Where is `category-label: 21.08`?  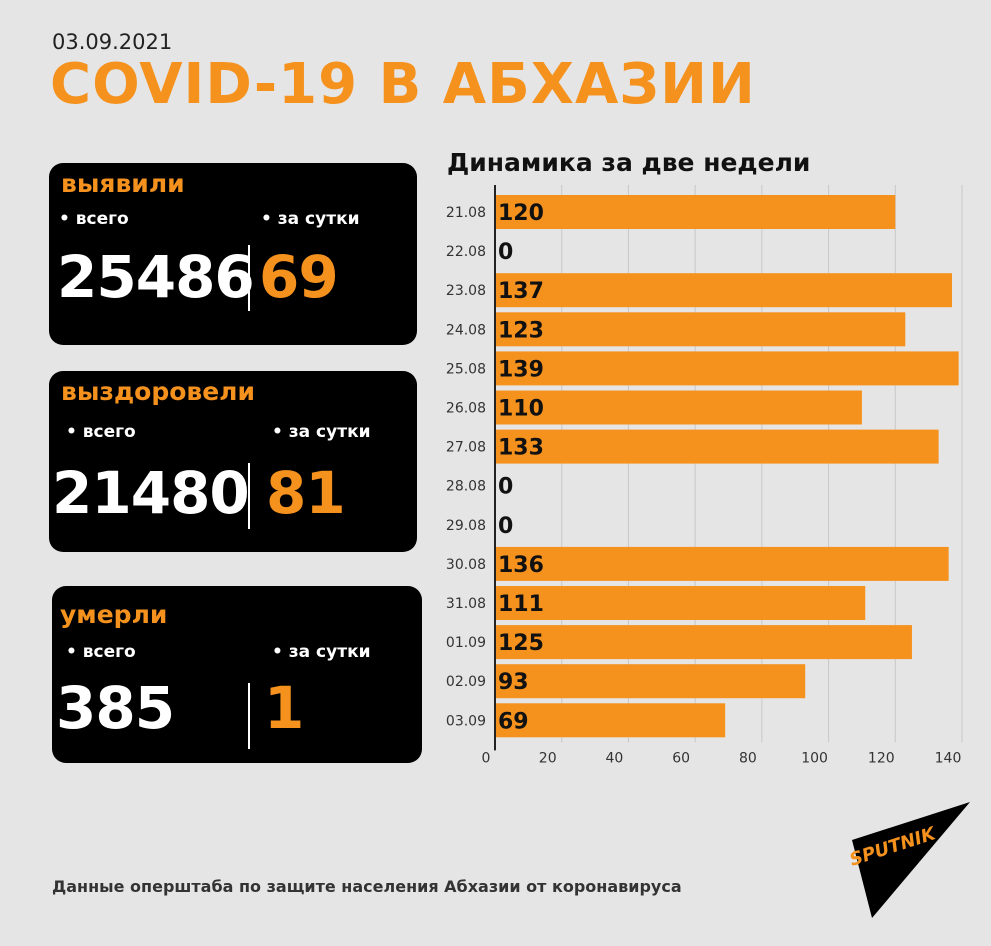
category-label: 21.08 is located at coordinates (466, 213).